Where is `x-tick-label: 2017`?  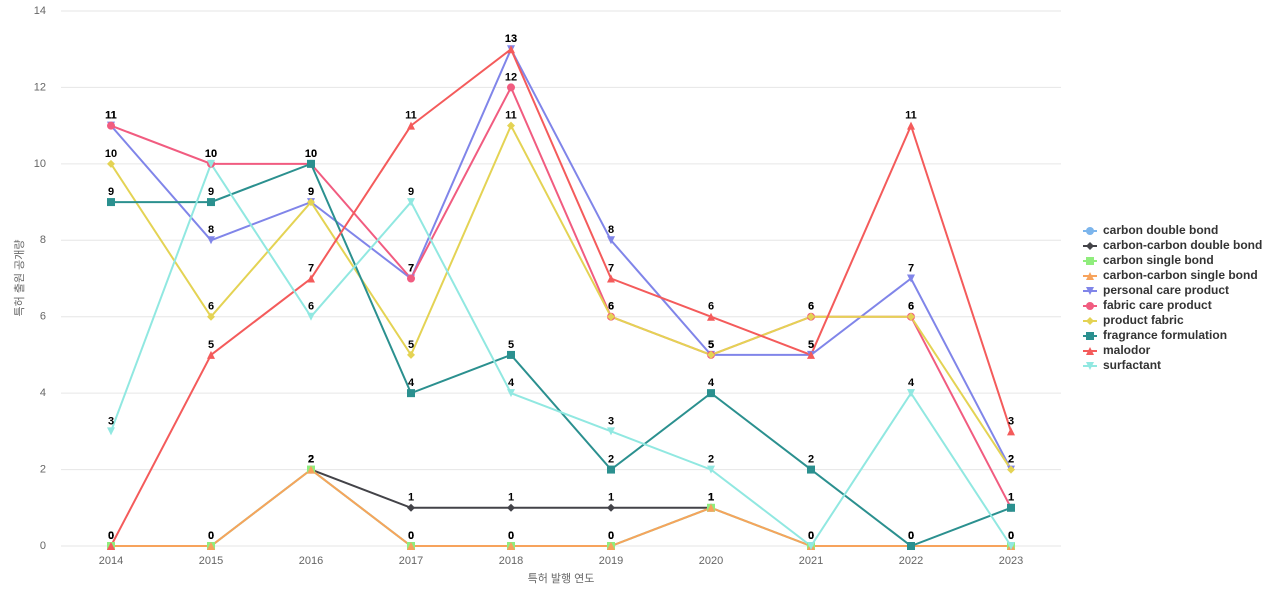
x-tick-label: 2017 is located at coordinates (411, 561).